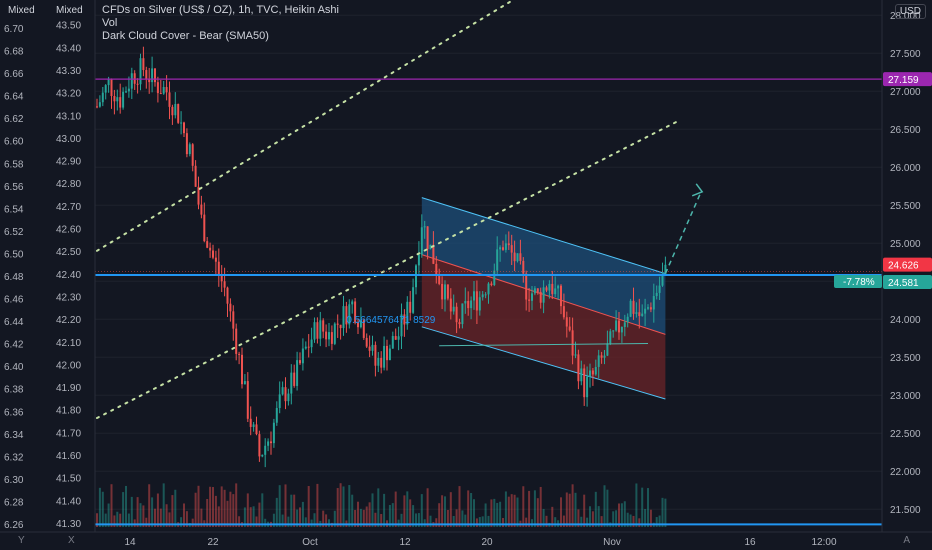  I want to click on left-scale-mode-1: Mixed, so click(21, 10).